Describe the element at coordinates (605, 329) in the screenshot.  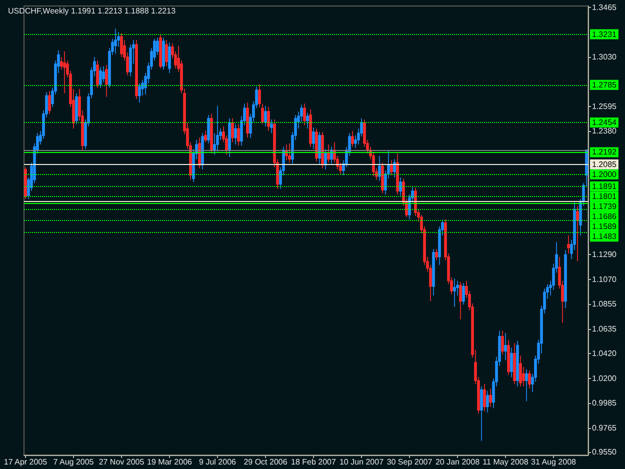
I see `y-tick-label: 1.0635` at that location.